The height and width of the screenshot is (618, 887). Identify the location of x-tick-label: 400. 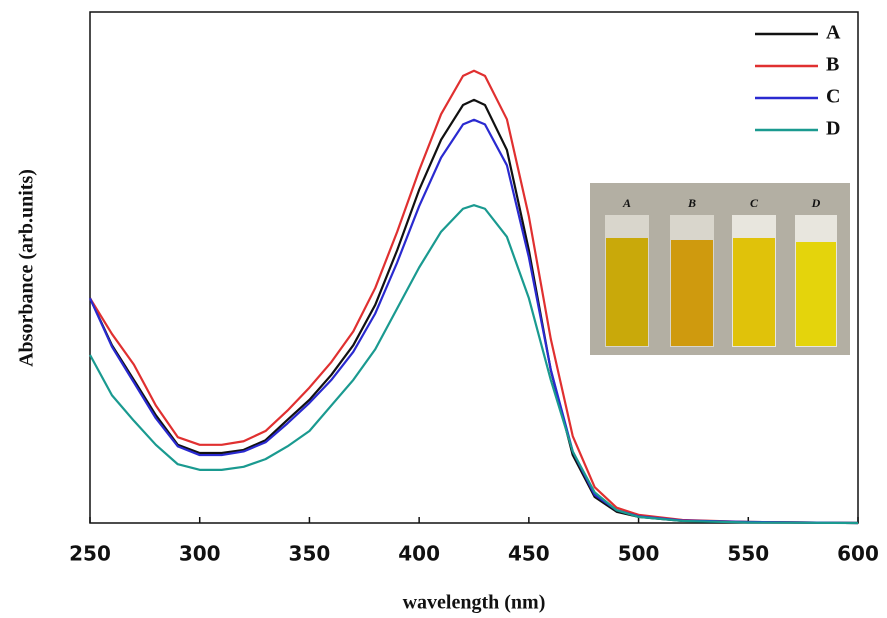
(419, 554).